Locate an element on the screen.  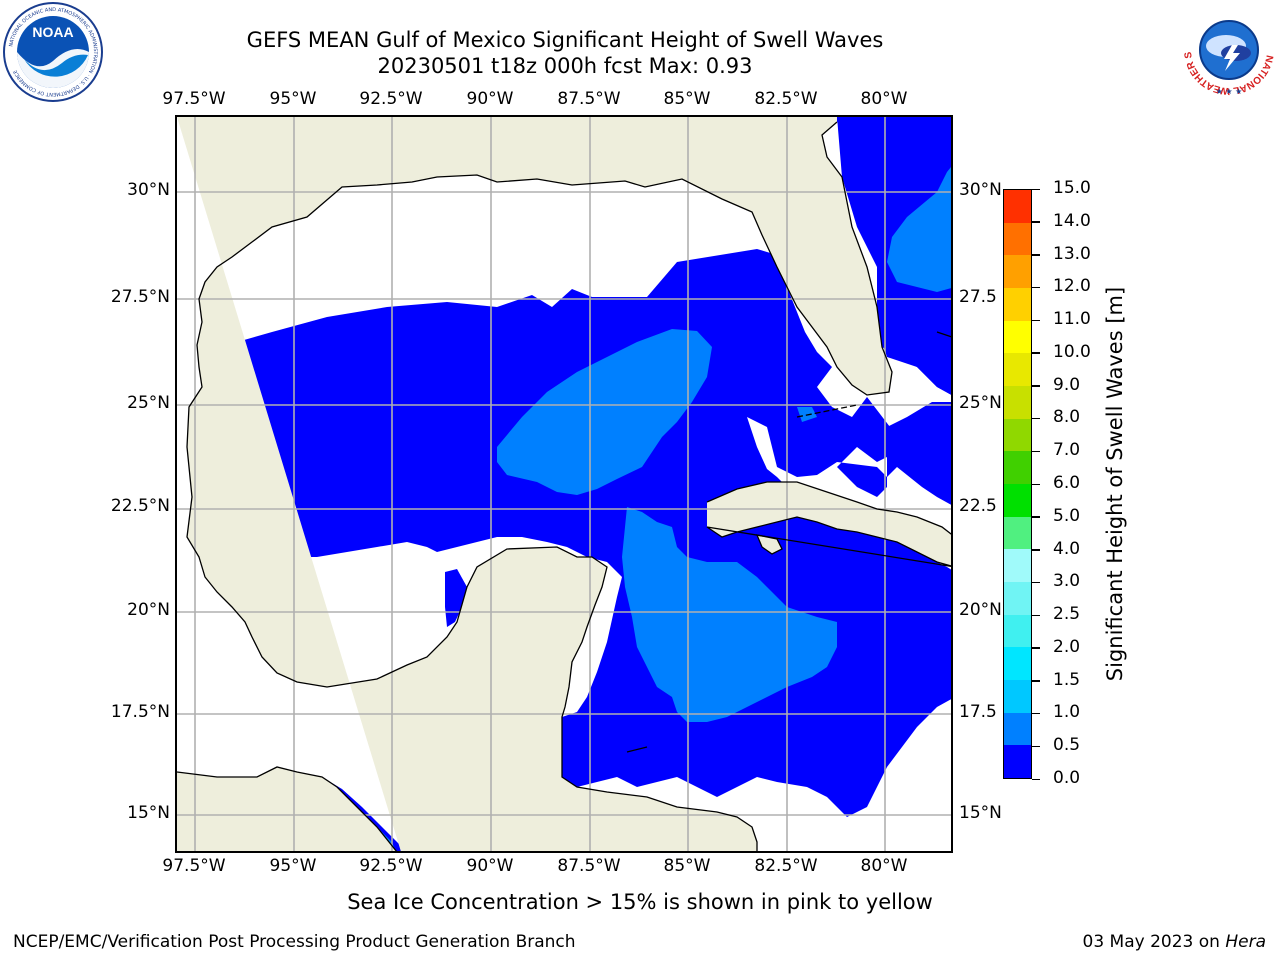
colorbar-tick-label: 7.0 is located at coordinates (1067, 450).